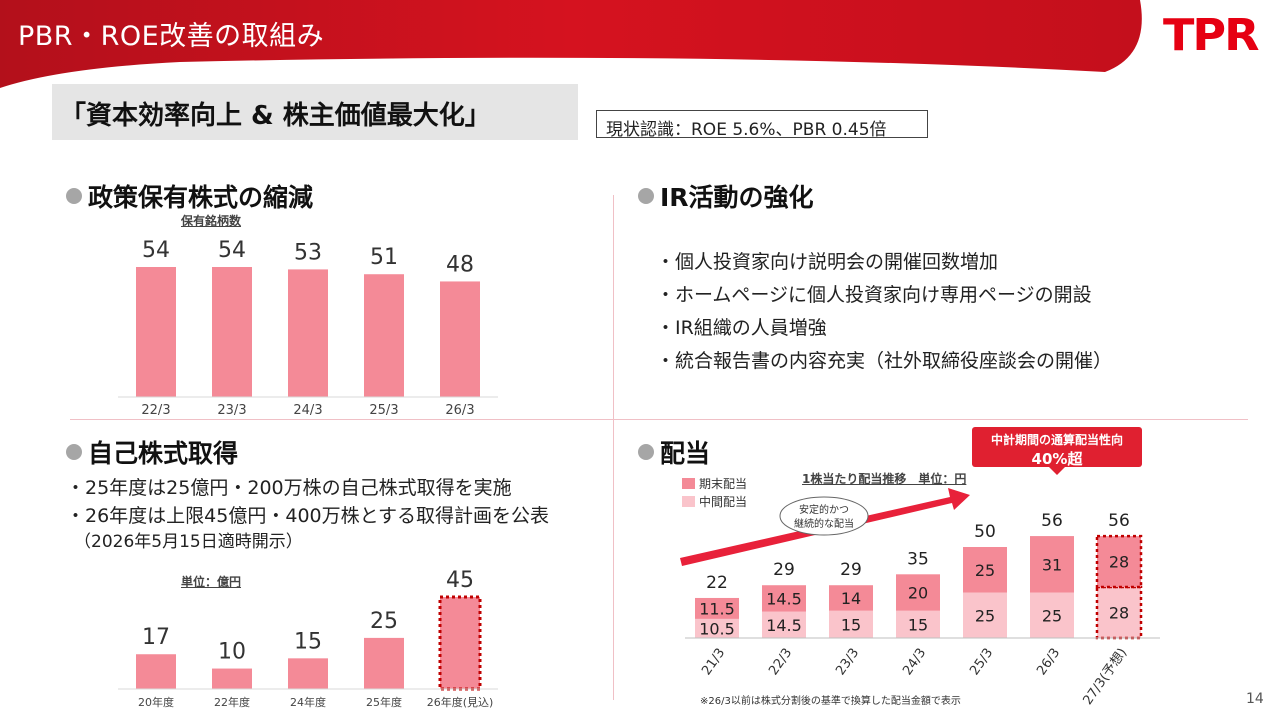 Image resolution: width=1280 pixels, height=720 pixels. Describe the element at coordinates (874, 295) in the screenshot. I see `ir-item: ・ホームページに個人投資家向け専用ページの開設` at that location.